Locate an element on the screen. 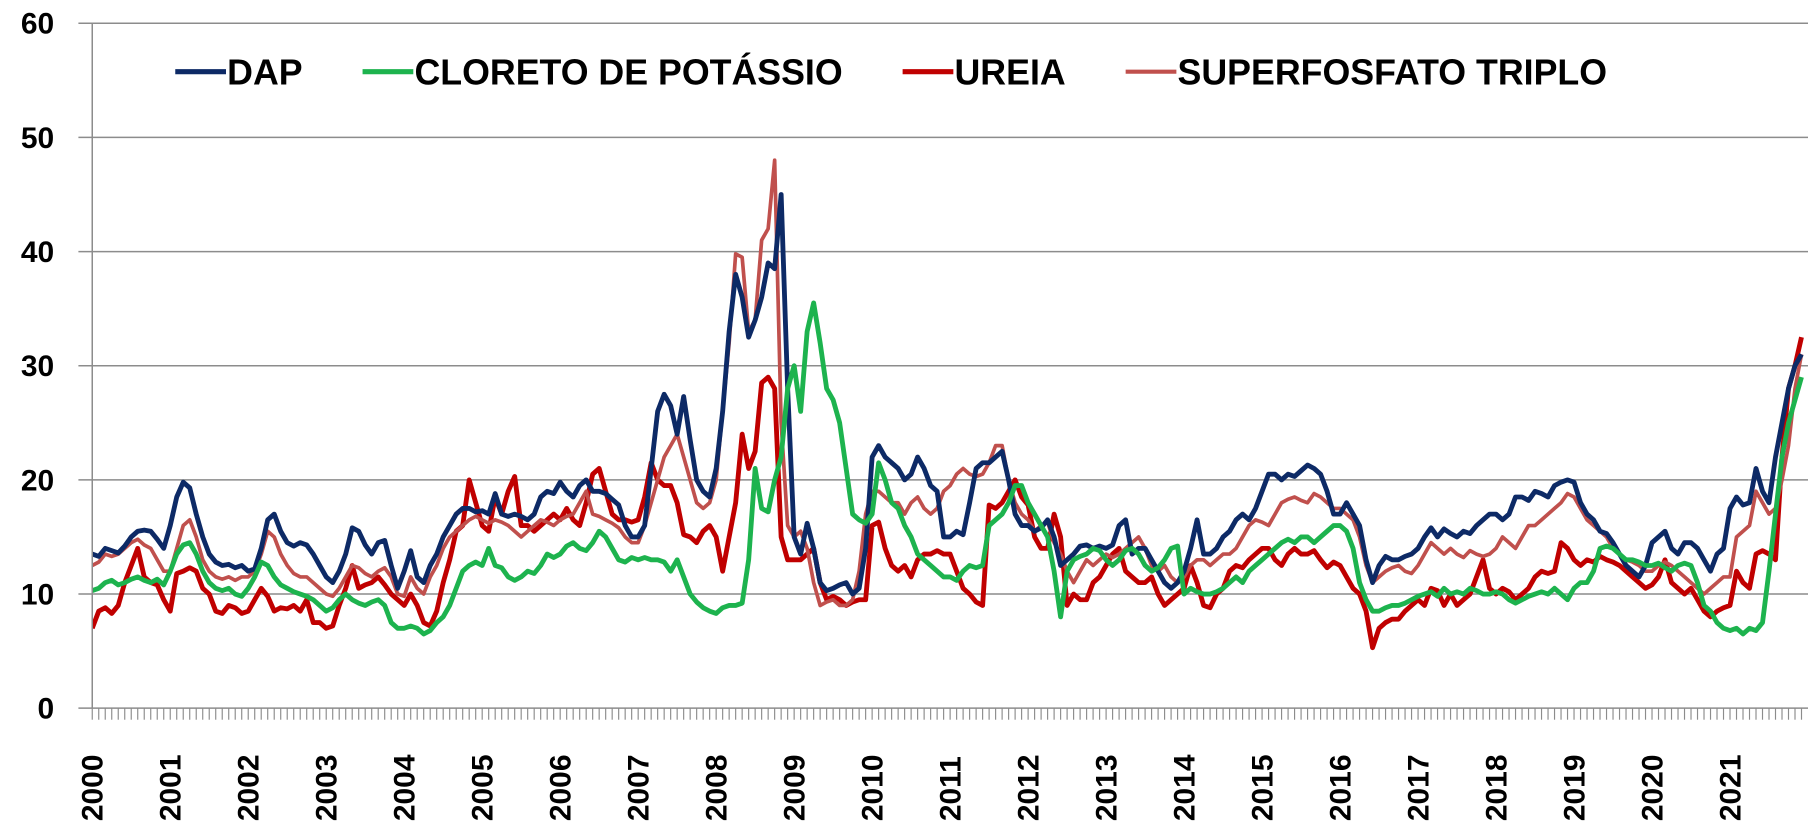 The width and height of the screenshot is (1808, 826). x-tick-label: 2001 is located at coordinates (171, 788).